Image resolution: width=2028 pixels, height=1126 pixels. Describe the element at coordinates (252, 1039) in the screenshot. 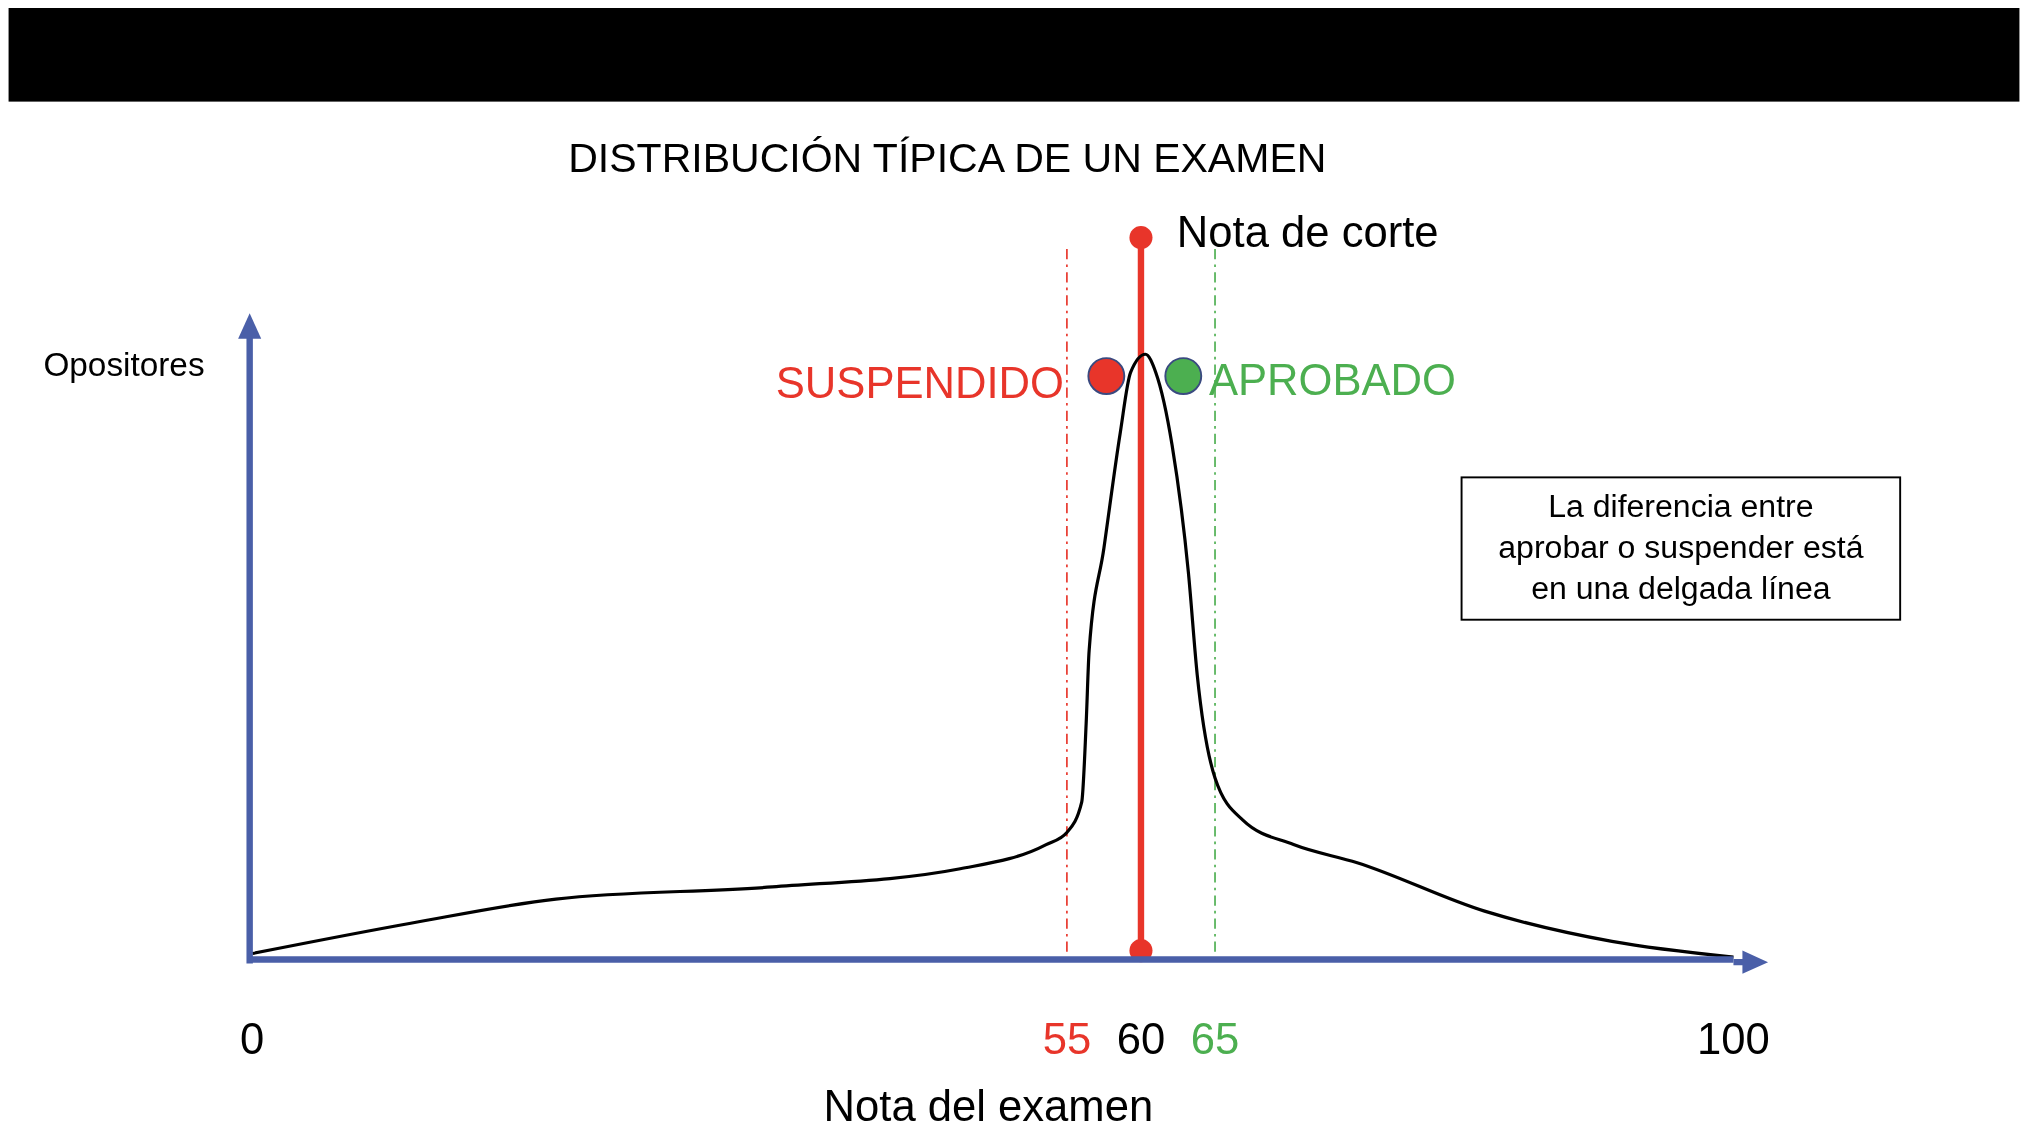

I see `x-tick-label: 0` at that location.